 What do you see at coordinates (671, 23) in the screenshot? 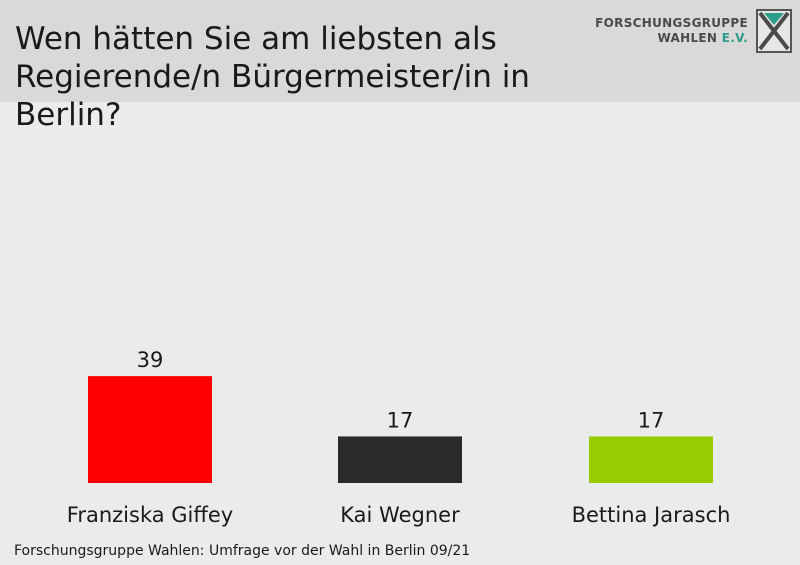
I see `logo-line-1: FORSCHUNGSGRUPPE` at bounding box center [671, 23].